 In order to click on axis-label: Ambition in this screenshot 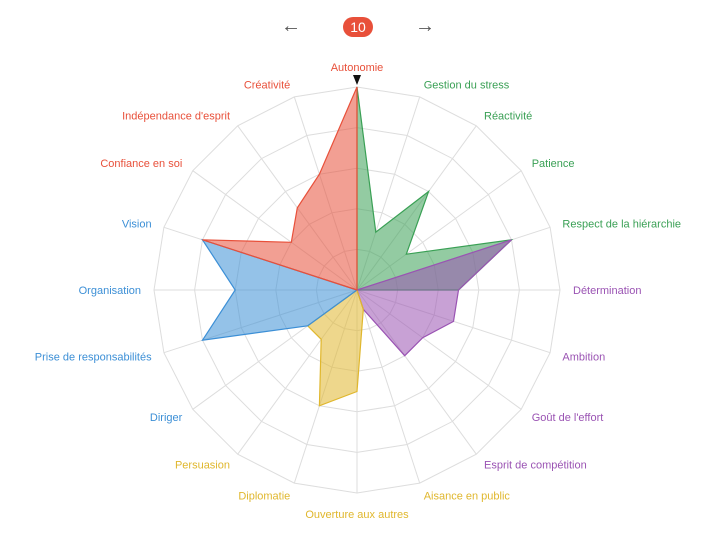, I will do `click(583, 358)`.